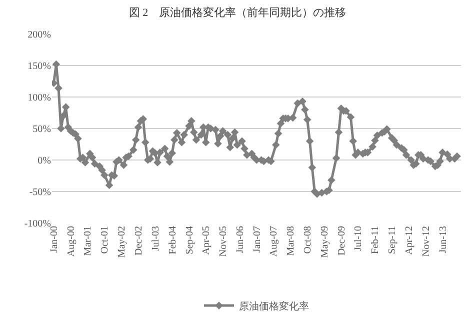 This screenshot has width=475, height=332. Describe the element at coordinates (308, 240) in the screenshot. I see `x-tick-label: Oct-08` at that location.